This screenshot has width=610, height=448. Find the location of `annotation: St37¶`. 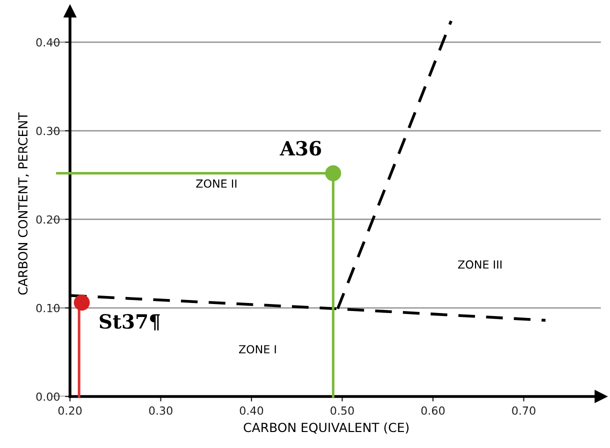

annotation: St37¶ is located at coordinates (130, 322).